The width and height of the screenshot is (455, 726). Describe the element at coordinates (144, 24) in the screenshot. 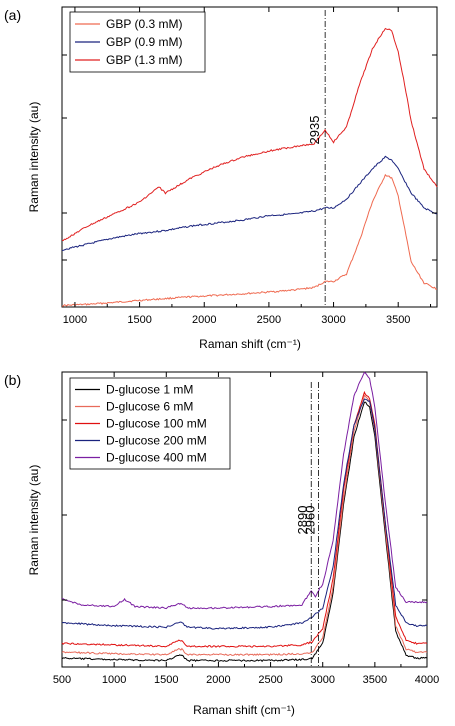

I see `panel-a-legend-entry: GBP (0.3 mM)` at that location.